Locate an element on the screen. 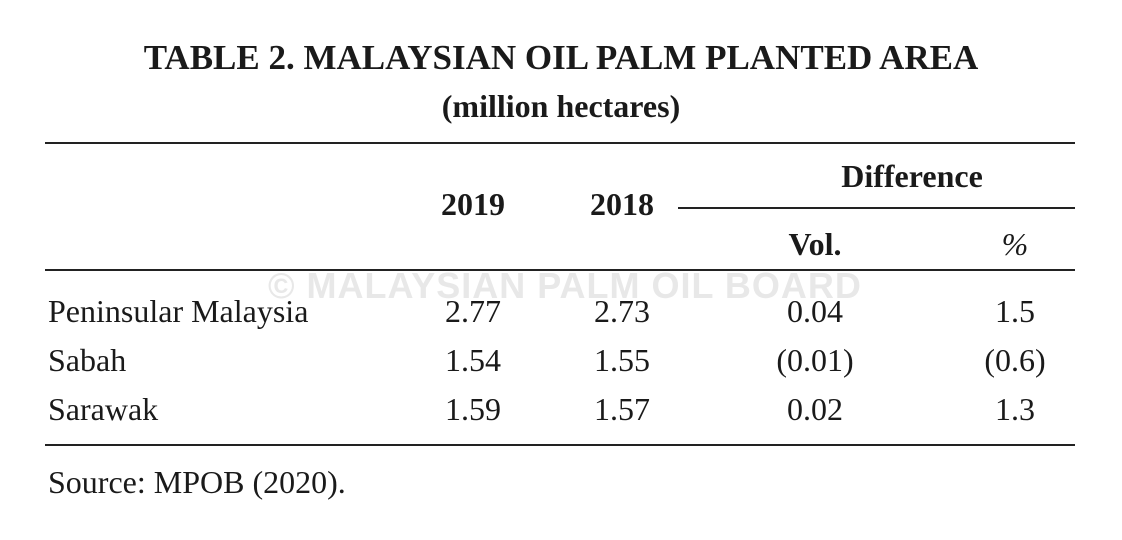 This screenshot has height=540, width=1122. value-cell: 1.3 is located at coordinates (1015, 409).